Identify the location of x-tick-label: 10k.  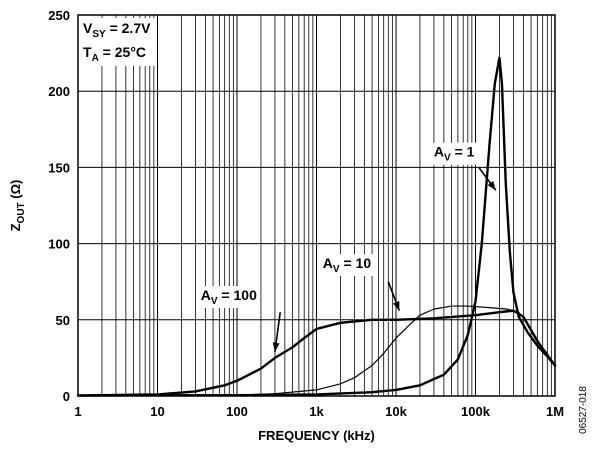
(396, 411).